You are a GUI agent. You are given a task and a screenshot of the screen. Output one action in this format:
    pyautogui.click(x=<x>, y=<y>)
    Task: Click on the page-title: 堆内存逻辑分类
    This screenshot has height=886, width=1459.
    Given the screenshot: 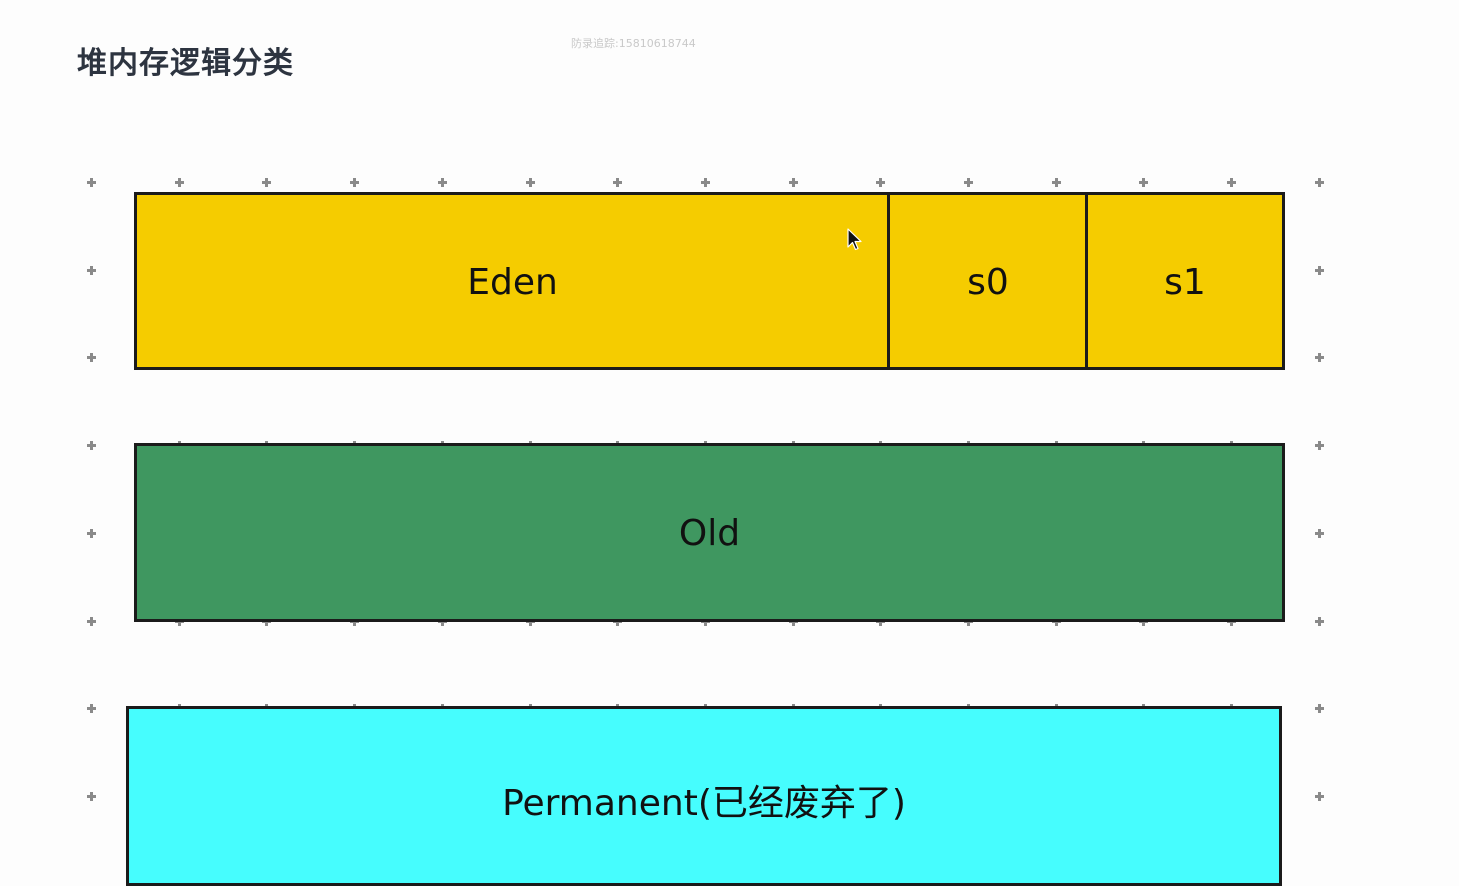 What is the action you would take?
    pyautogui.click(x=185, y=63)
    